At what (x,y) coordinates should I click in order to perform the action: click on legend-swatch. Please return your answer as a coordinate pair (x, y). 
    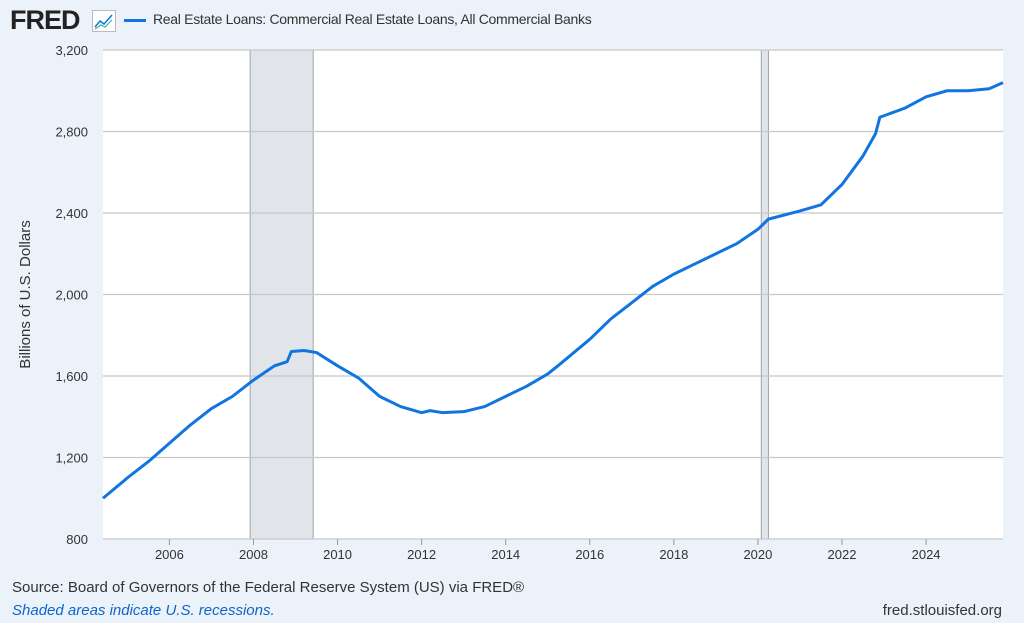
    Looking at the image, I should click on (135, 20).